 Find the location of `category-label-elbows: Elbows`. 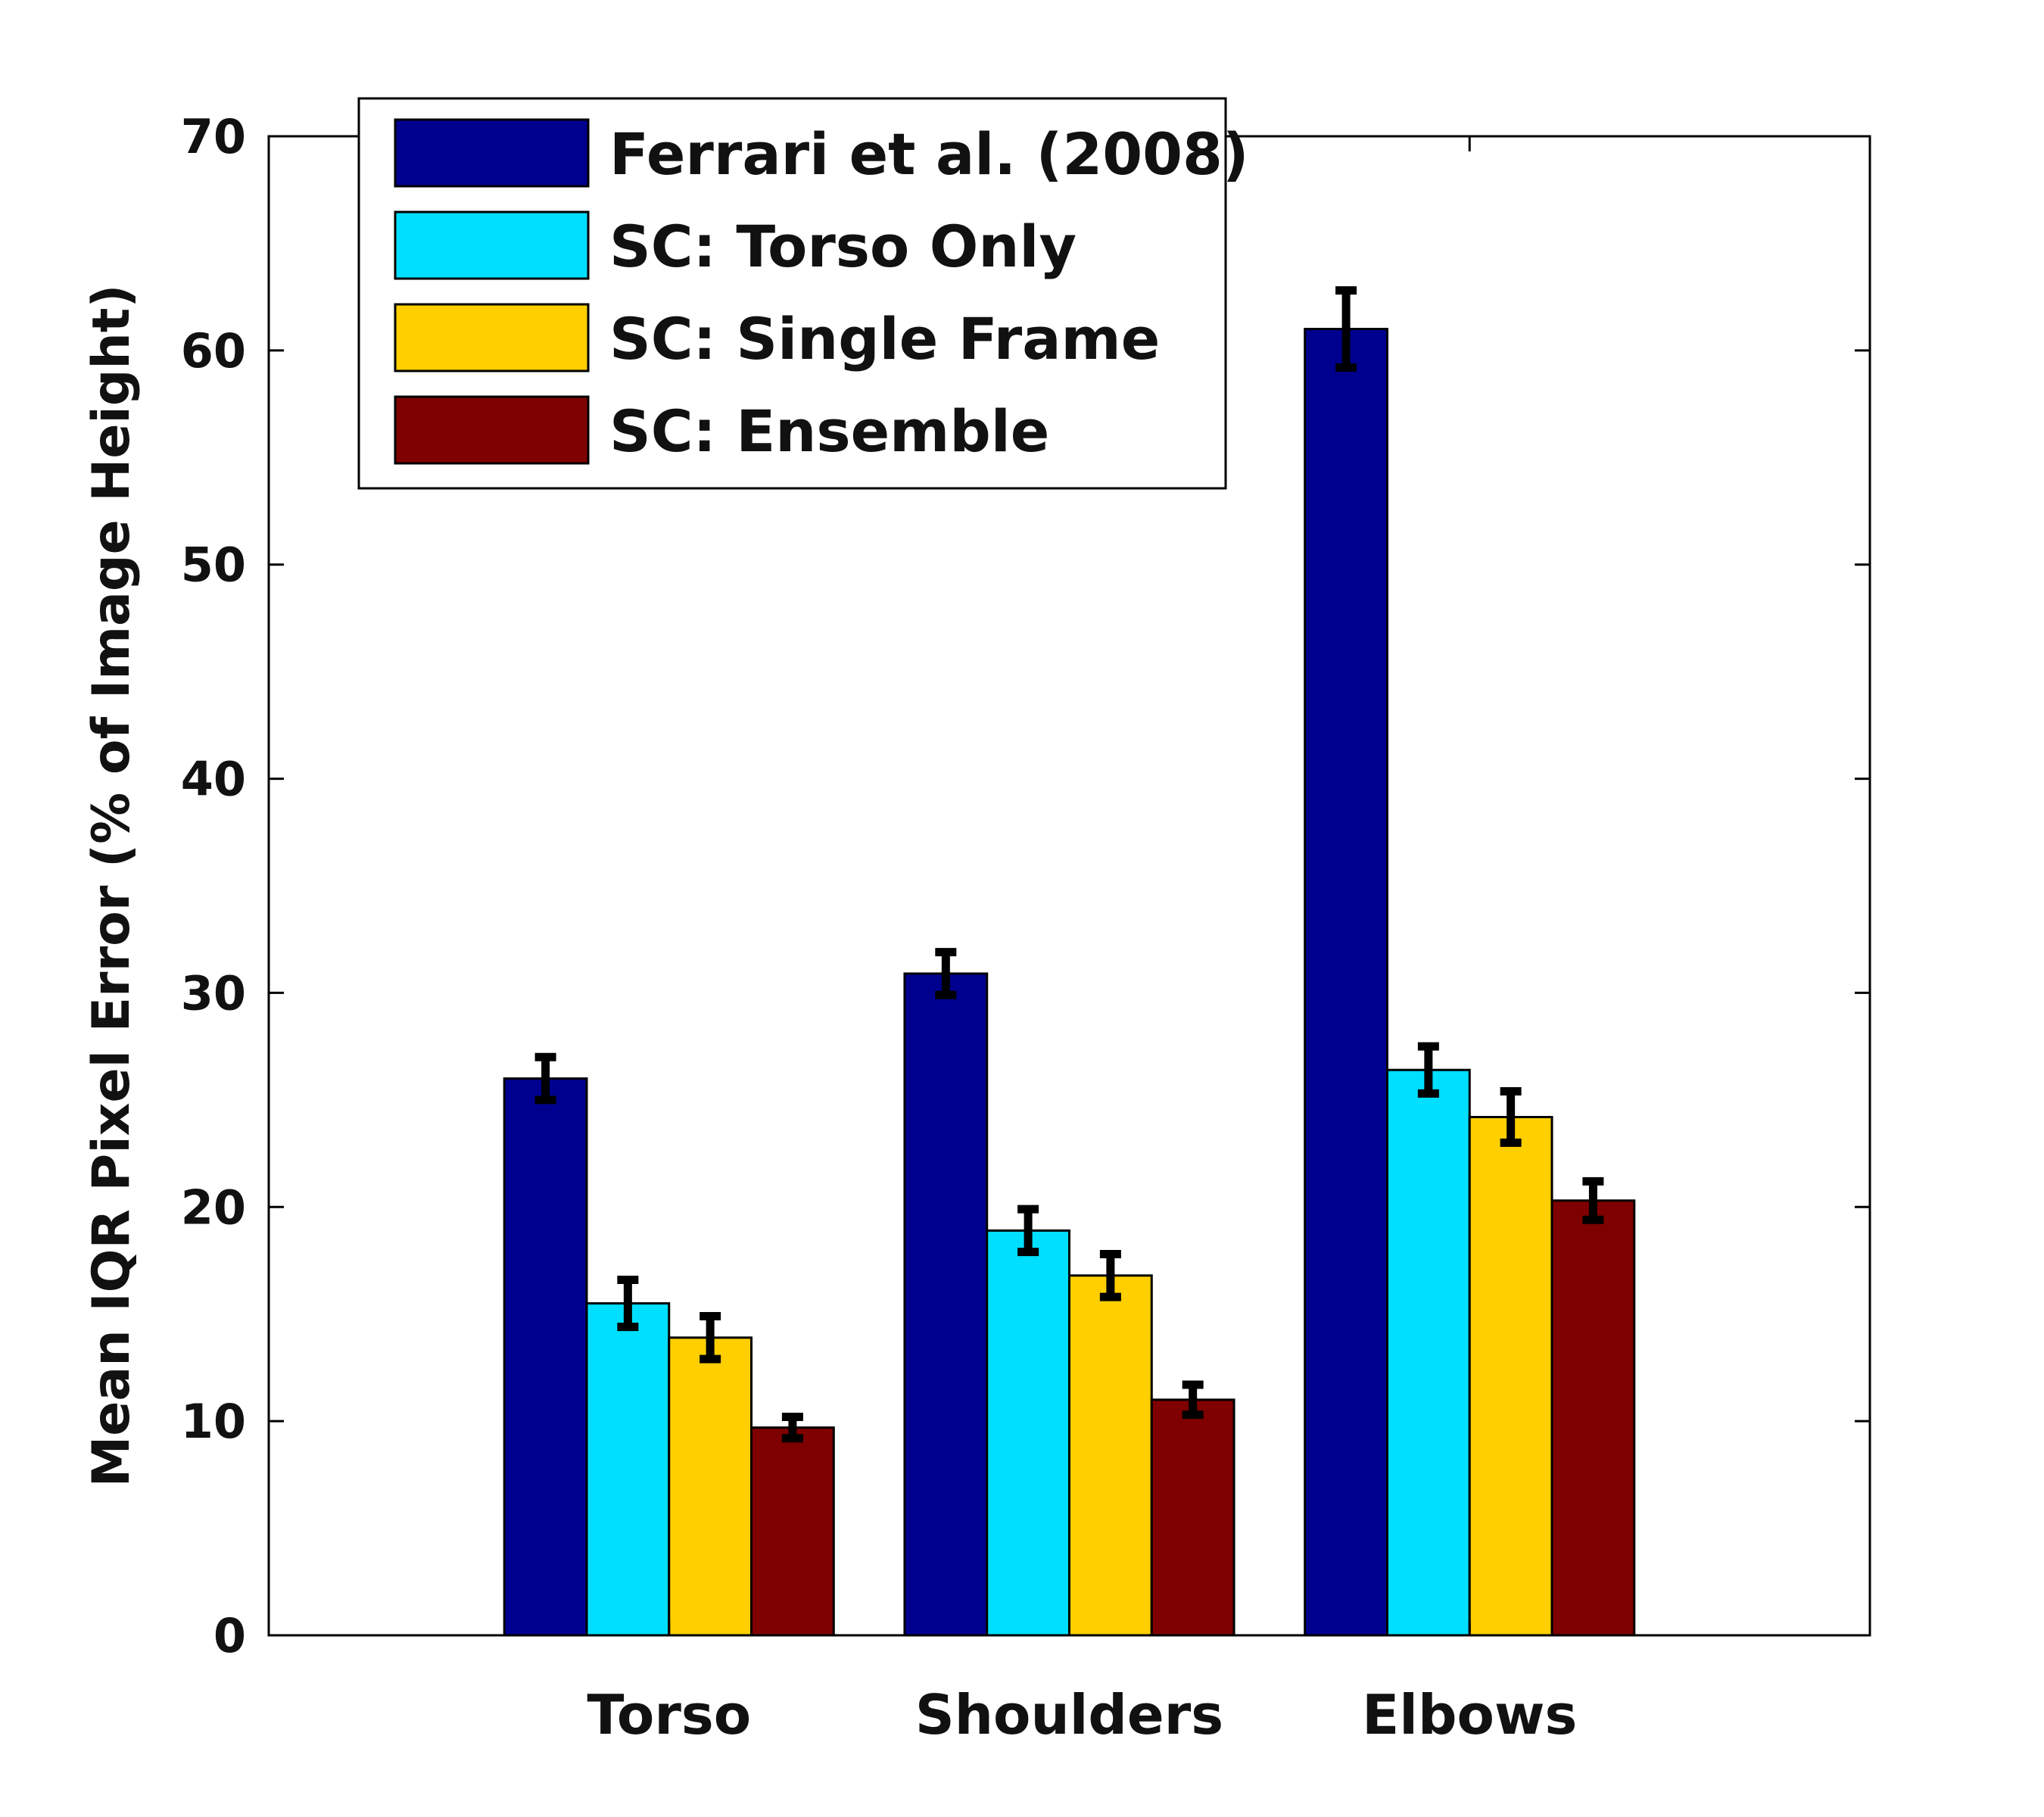

category-label-elbows: Elbows is located at coordinates (1469, 1715).